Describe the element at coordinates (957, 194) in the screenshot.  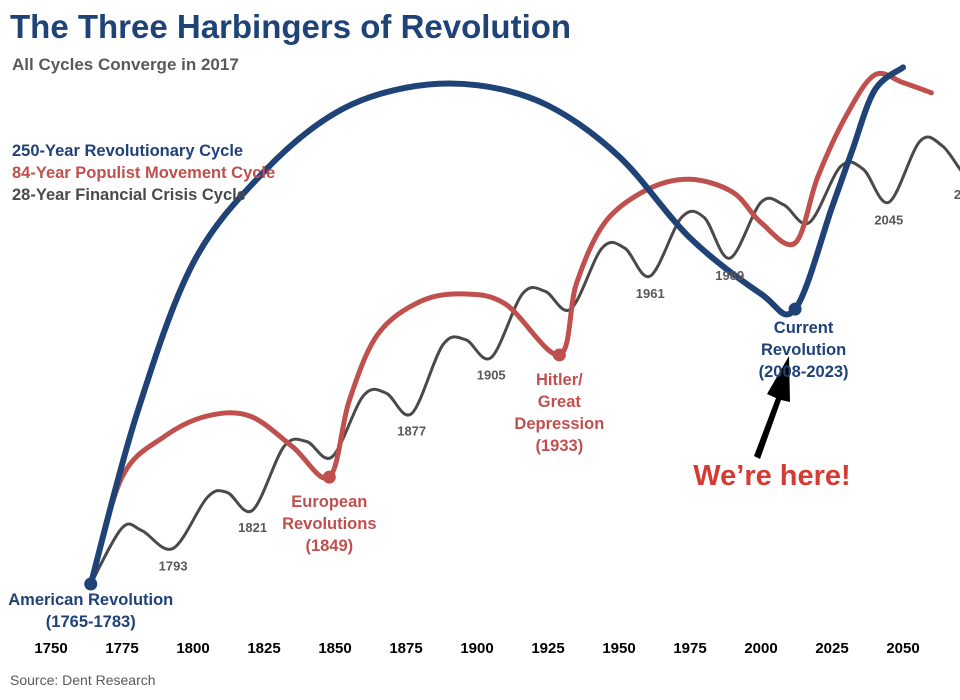
I see `cycle-year-label: 2073` at that location.